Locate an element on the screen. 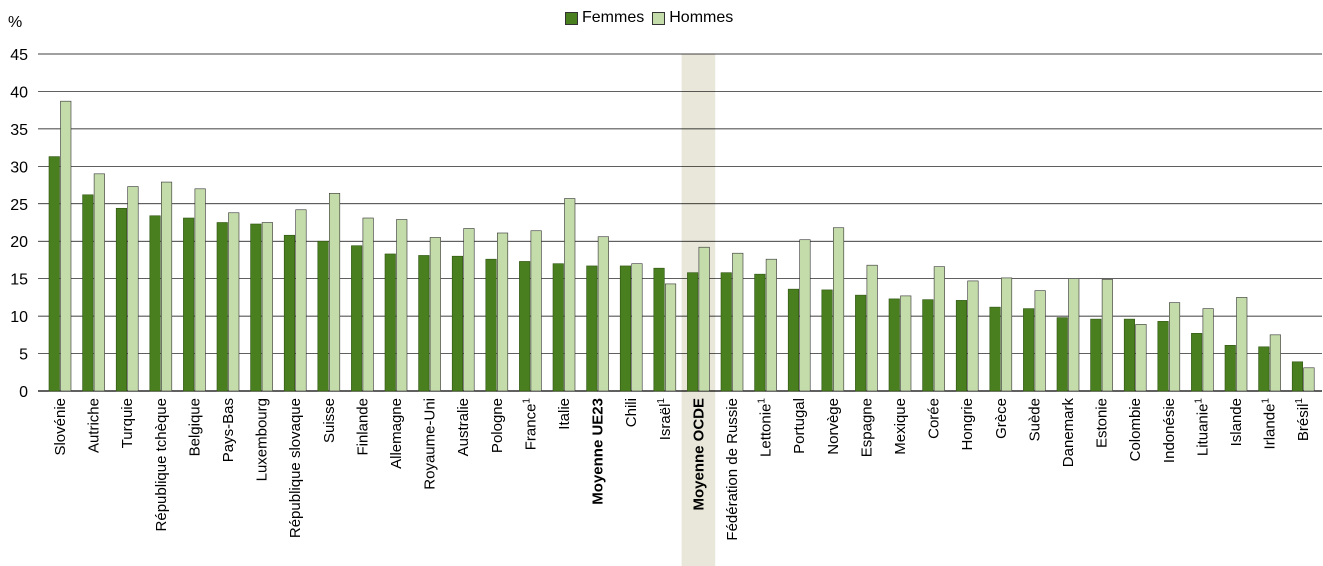 This screenshot has width=1323, height=566. x-tick-label: Turquie is located at coordinates (127, 423).